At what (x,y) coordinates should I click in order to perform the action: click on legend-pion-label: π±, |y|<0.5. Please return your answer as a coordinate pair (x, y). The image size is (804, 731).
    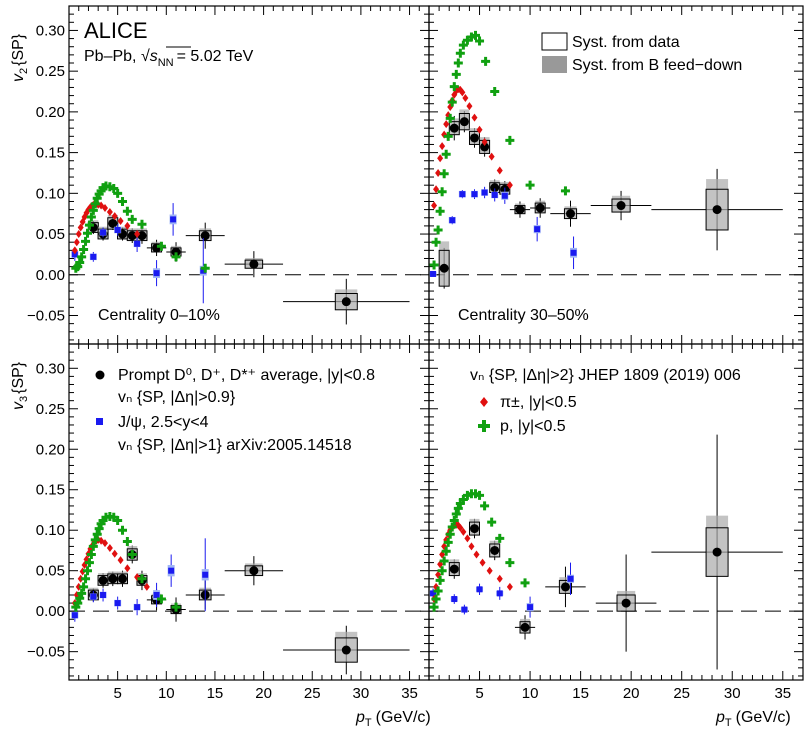
    Looking at the image, I should click on (538, 402).